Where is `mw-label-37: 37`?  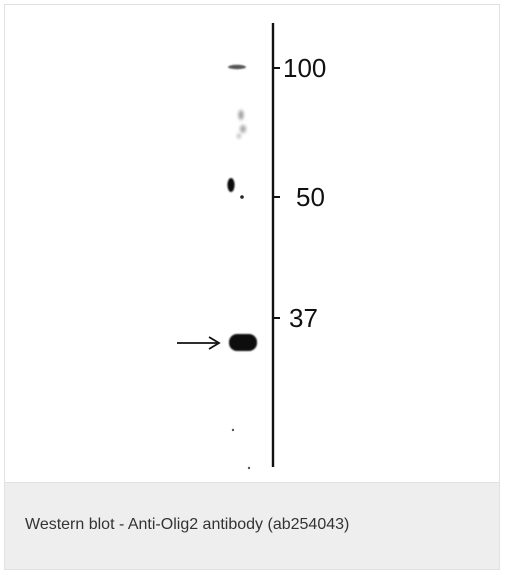 mw-label-37: 37 is located at coordinates (303, 318).